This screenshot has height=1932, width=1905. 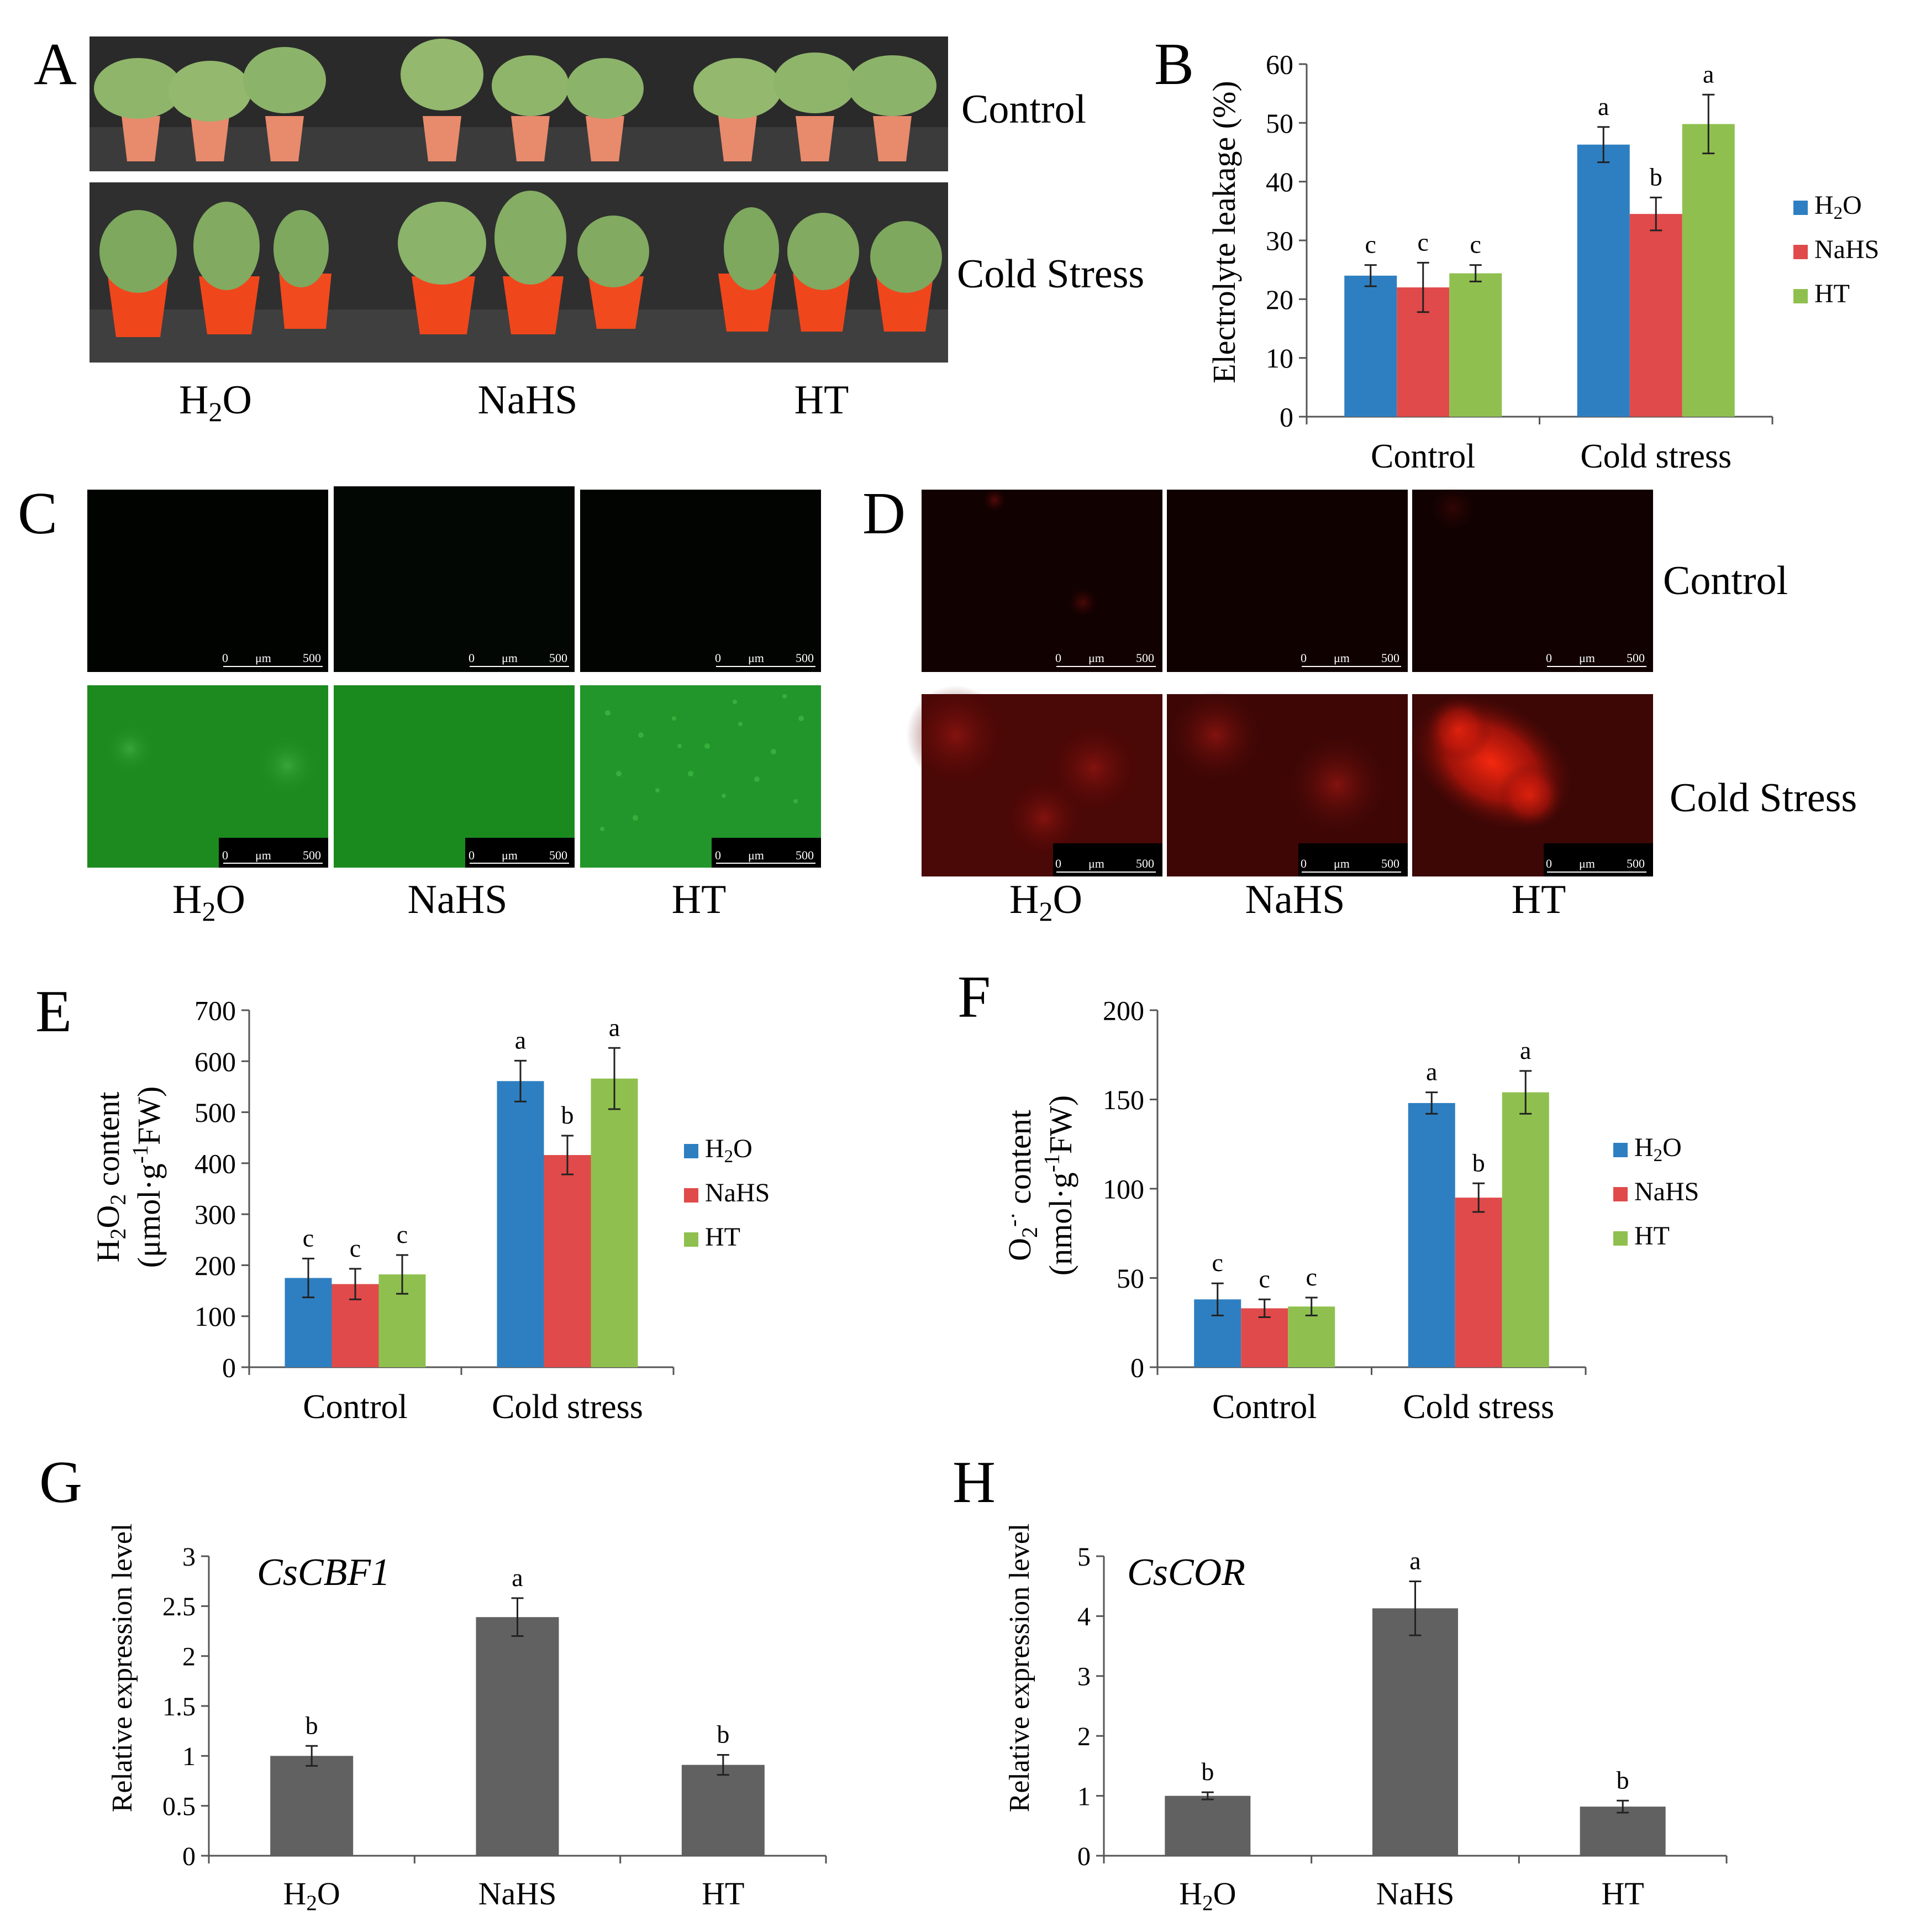 What do you see at coordinates (1287, 581) in the screenshot?
I see `micrograph-d-control-nahs` at bounding box center [1287, 581].